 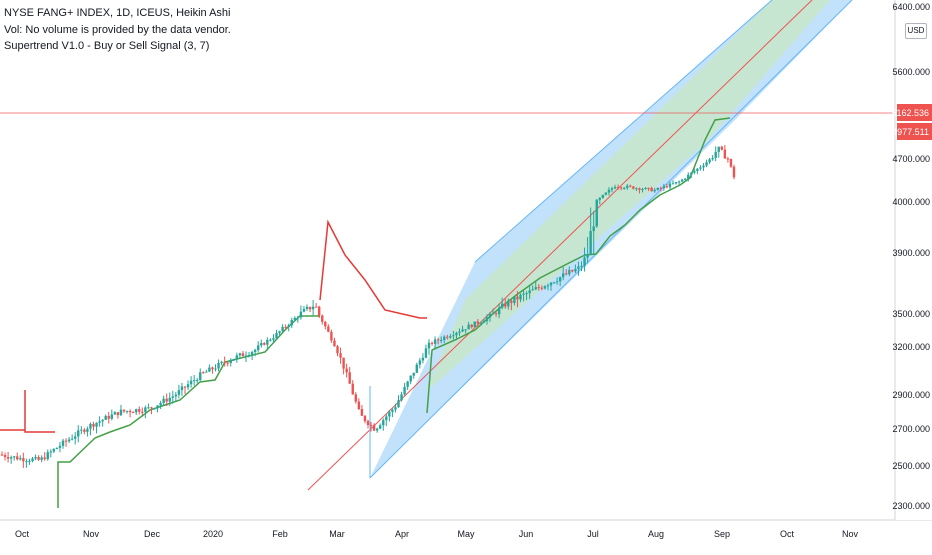 I want to click on supertrend-down-segment, so click(x=27, y=411).